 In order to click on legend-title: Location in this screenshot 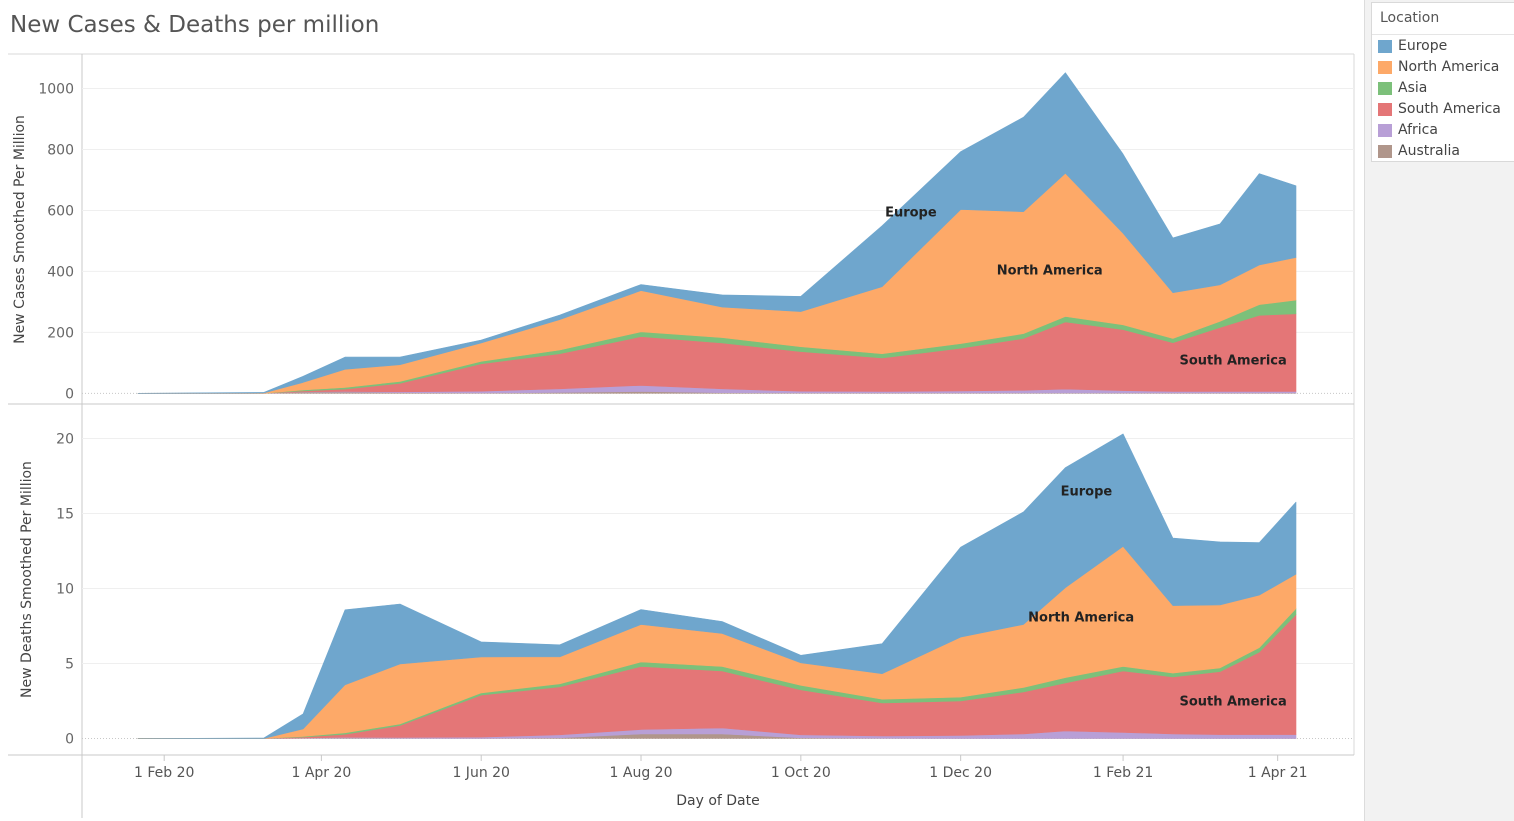, I will do `click(1410, 18)`.